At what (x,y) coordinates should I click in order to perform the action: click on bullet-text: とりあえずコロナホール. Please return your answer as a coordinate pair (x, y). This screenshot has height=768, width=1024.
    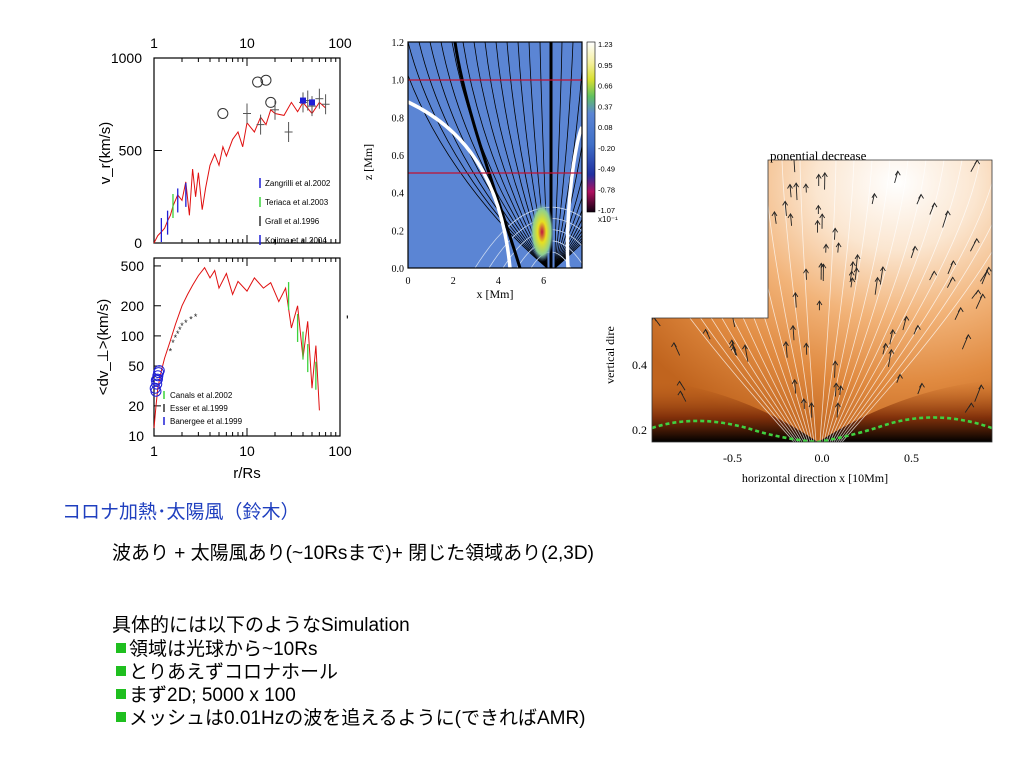
    Looking at the image, I should click on (234, 672).